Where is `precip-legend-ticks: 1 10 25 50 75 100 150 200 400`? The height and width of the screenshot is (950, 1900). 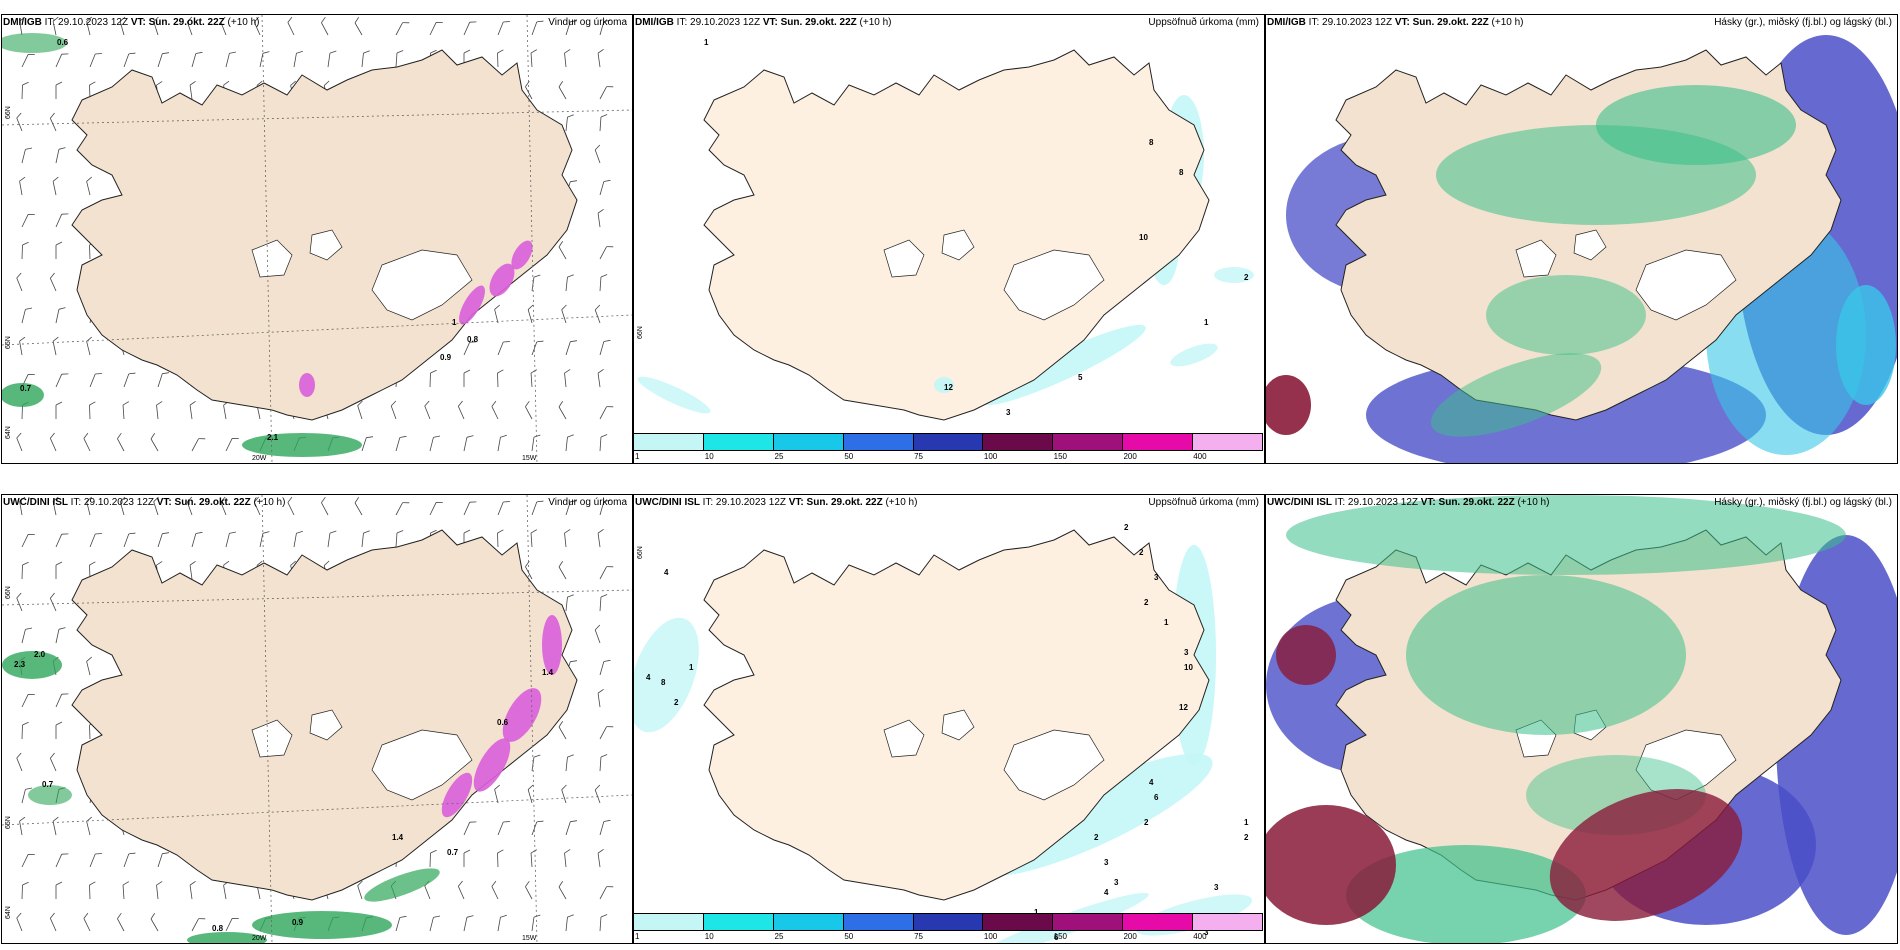
precip-legend-ticks: 1 10 25 50 75 100 150 200 400 is located at coordinates (947, 457).